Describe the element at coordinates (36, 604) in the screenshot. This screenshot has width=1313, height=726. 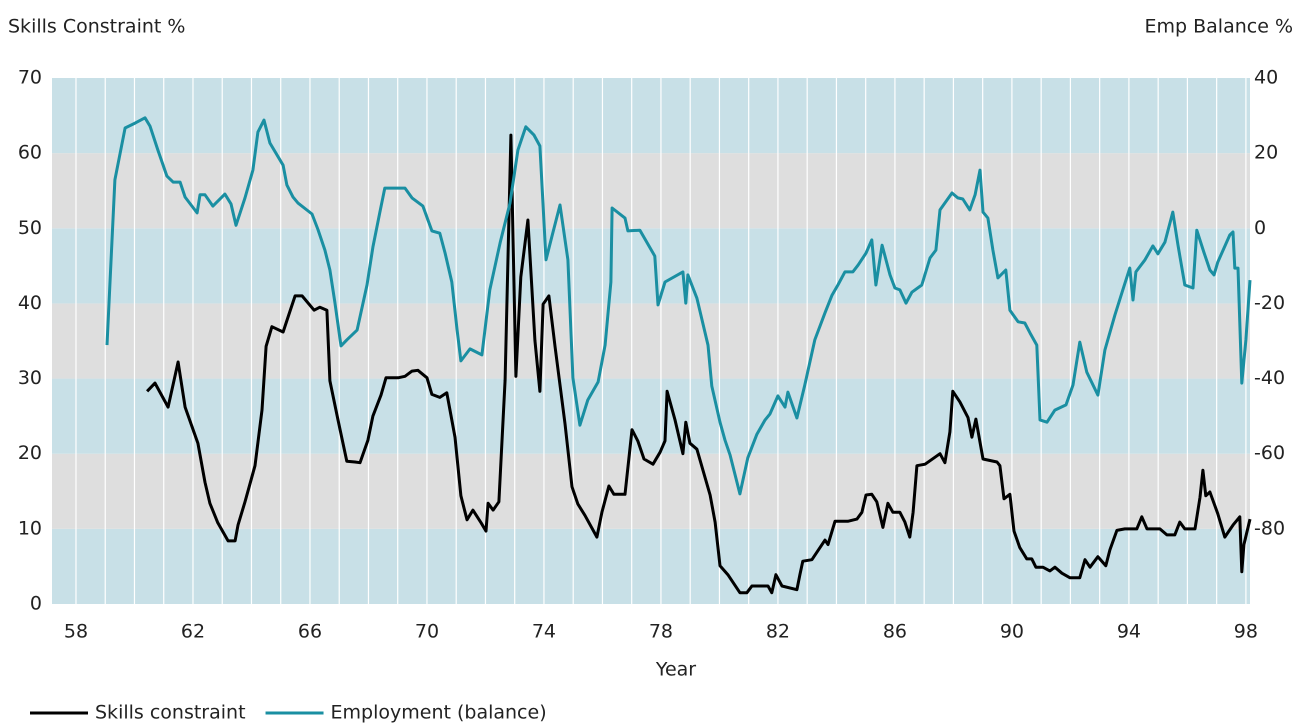
I see `y-tick-label: 0` at that location.